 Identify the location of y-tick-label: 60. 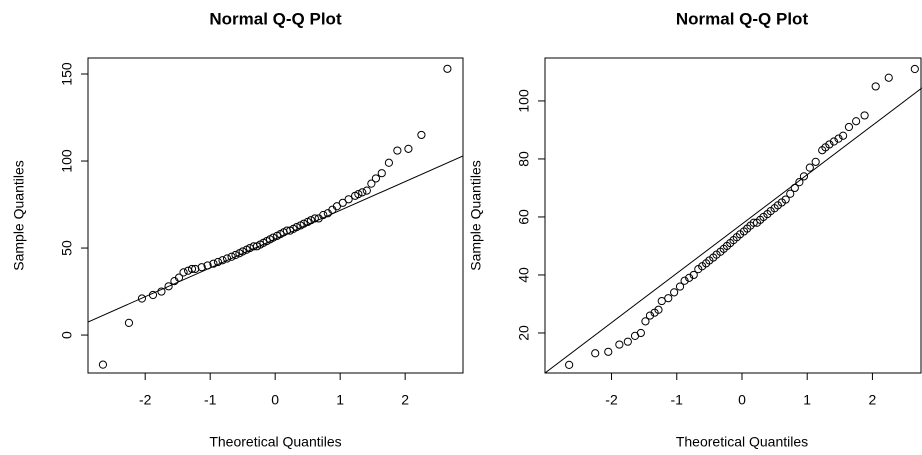
(524, 217).